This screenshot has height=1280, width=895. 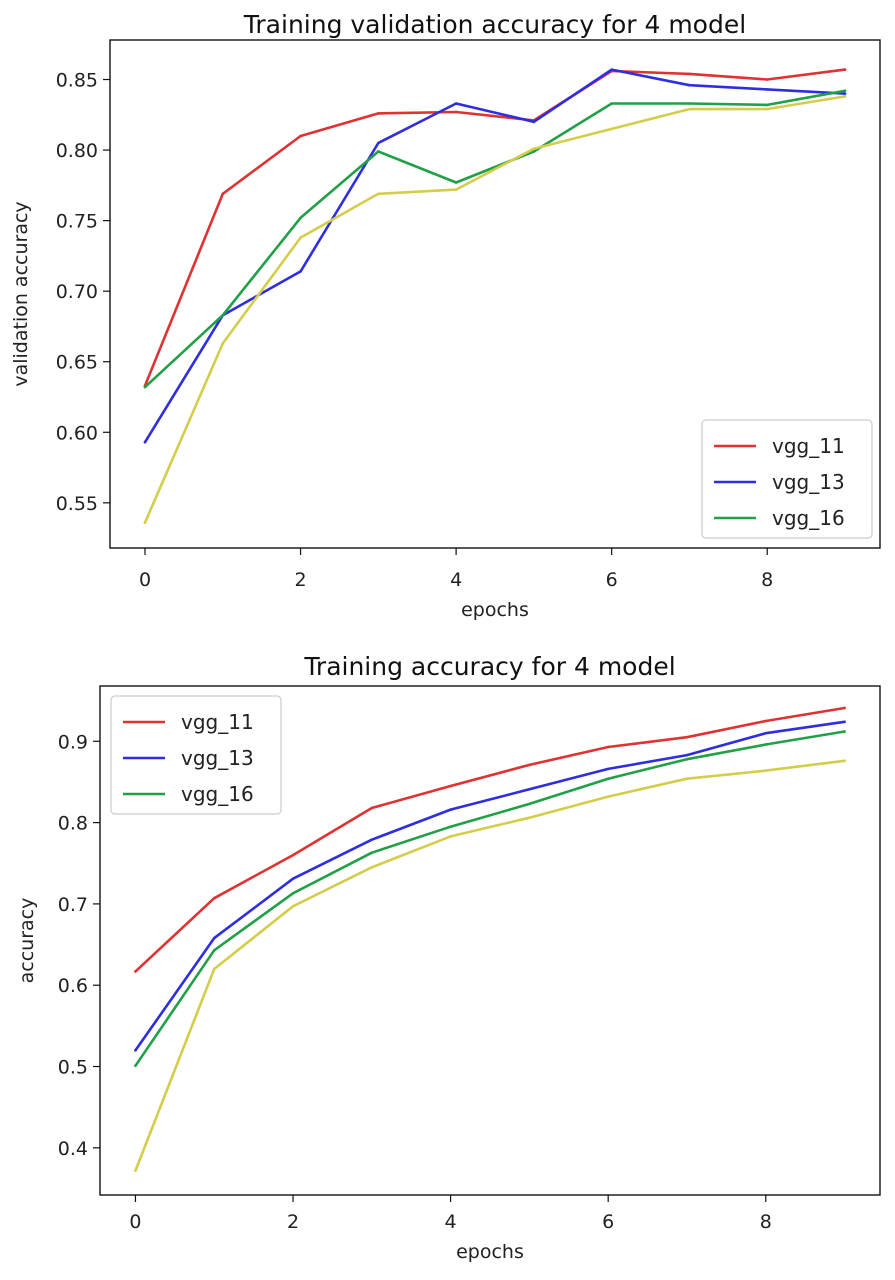 I want to click on legend-label: vgg_16, so click(x=217, y=794).